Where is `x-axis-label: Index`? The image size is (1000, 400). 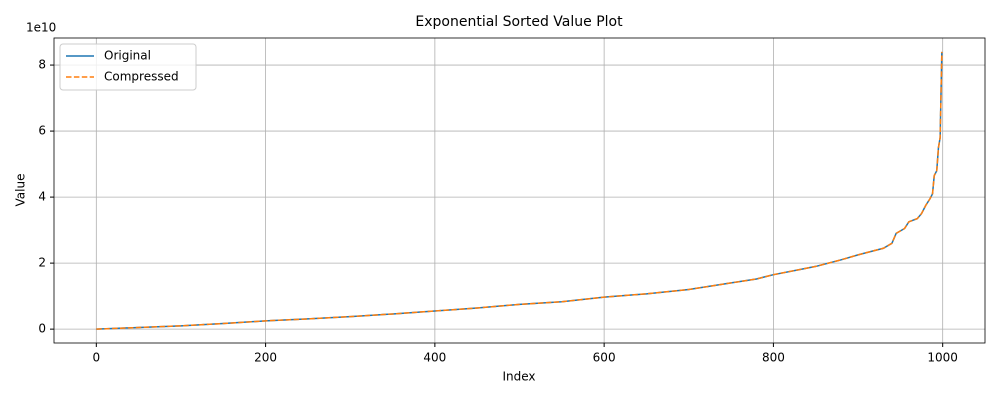
x-axis-label: Index is located at coordinates (518, 377).